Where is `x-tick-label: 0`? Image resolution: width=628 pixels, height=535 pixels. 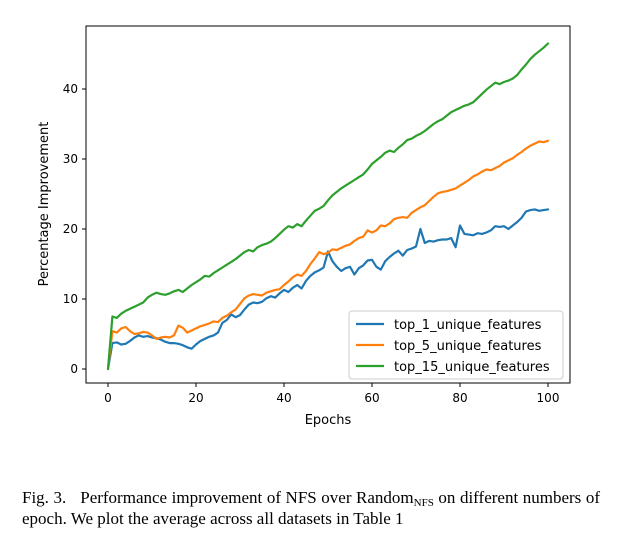
x-tick-label: 0 is located at coordinates (108, 398).